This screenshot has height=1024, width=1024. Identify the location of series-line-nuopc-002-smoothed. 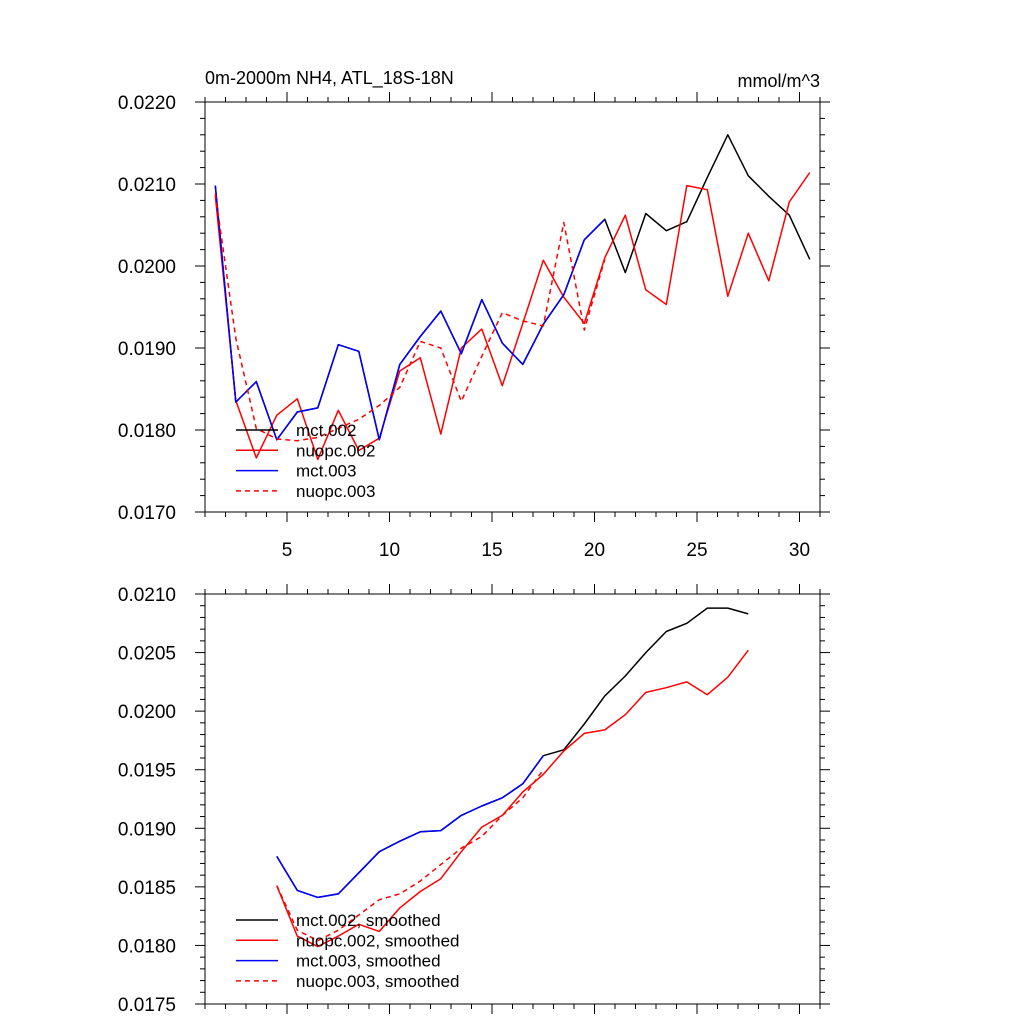
(512, 798).